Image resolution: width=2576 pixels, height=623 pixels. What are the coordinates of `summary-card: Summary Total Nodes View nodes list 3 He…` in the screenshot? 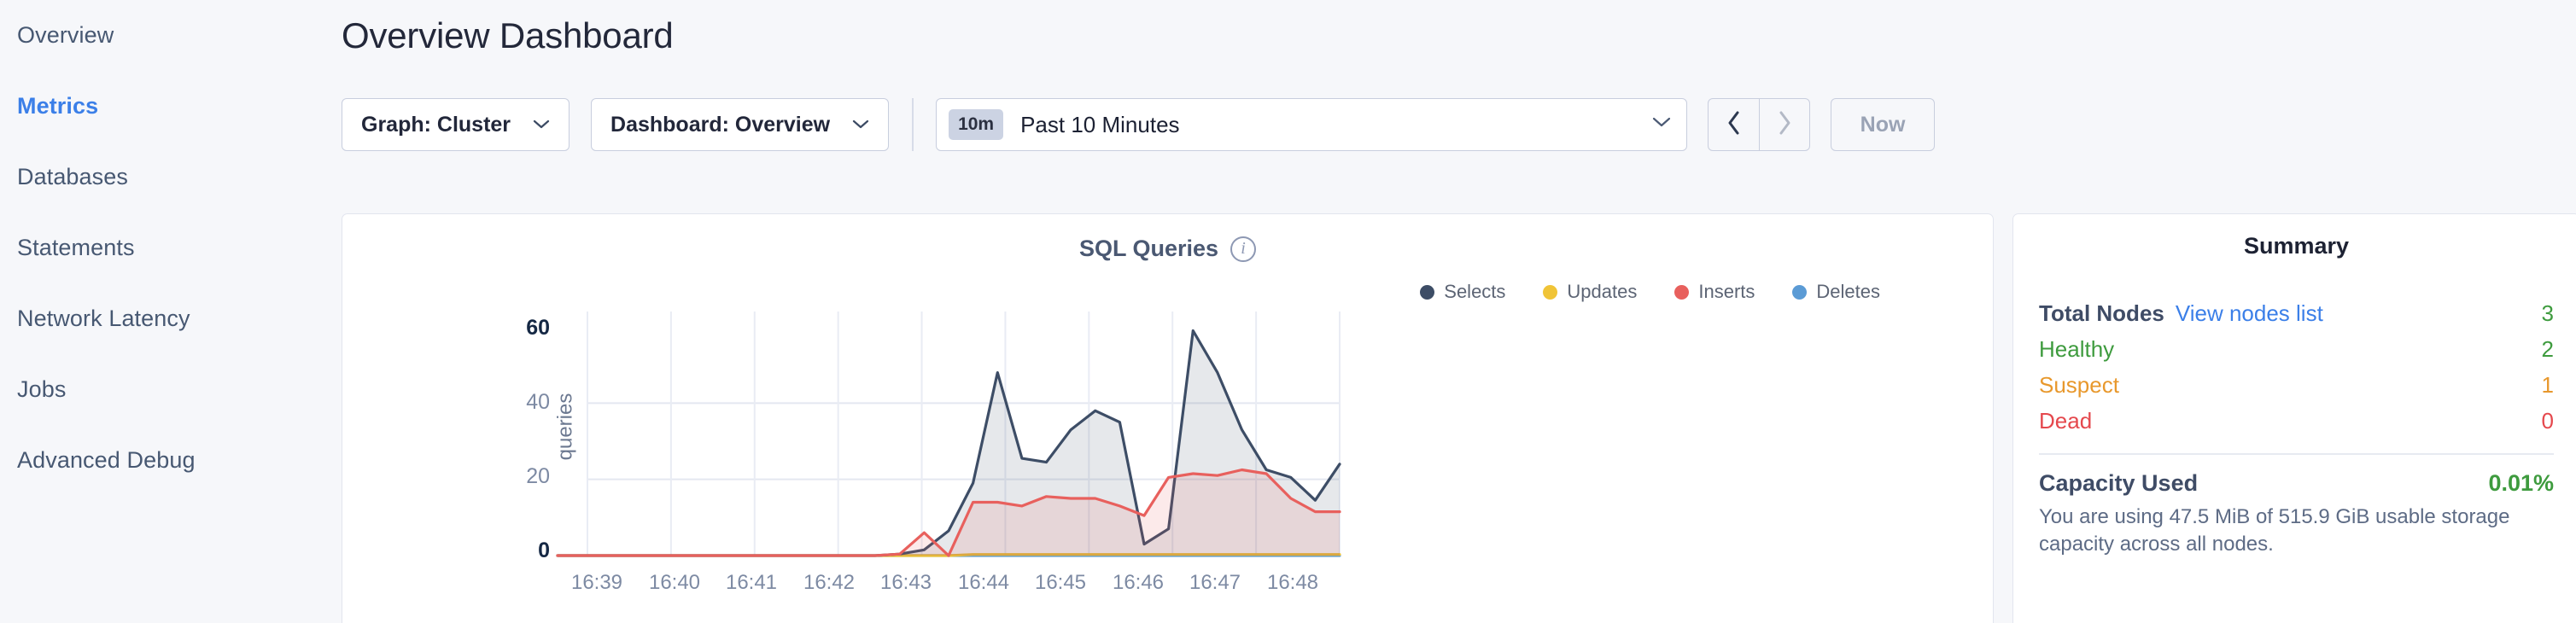 It's located at (2294, 418).